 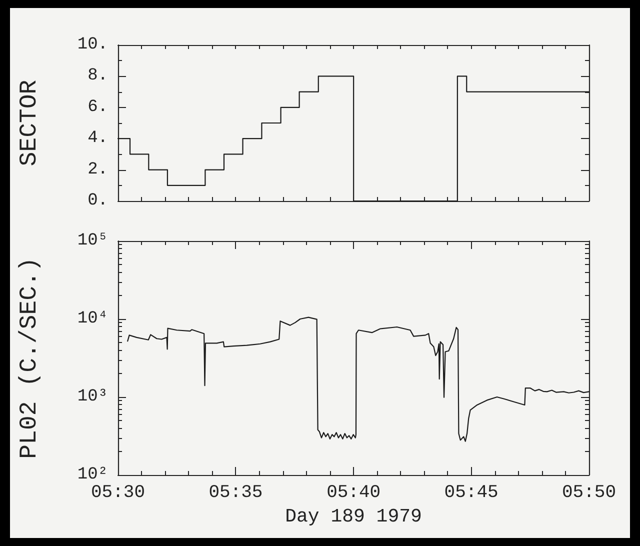 I want to click on y-tick-label: 6., so click(x=98, y=107).